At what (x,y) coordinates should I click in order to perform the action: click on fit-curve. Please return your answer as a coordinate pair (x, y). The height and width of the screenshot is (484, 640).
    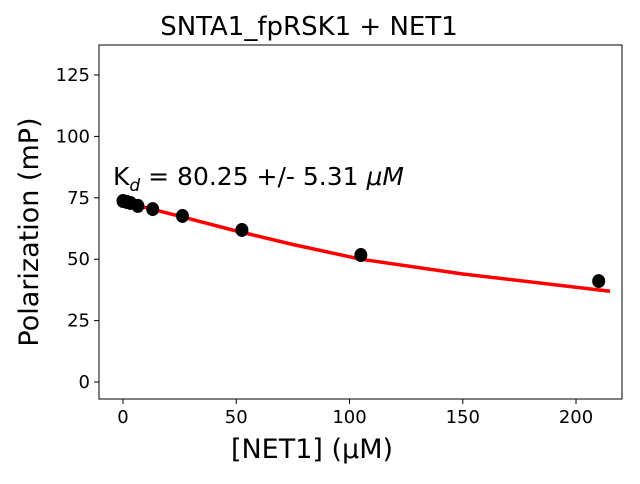
    Looking at the image, I should click on (366, 246).